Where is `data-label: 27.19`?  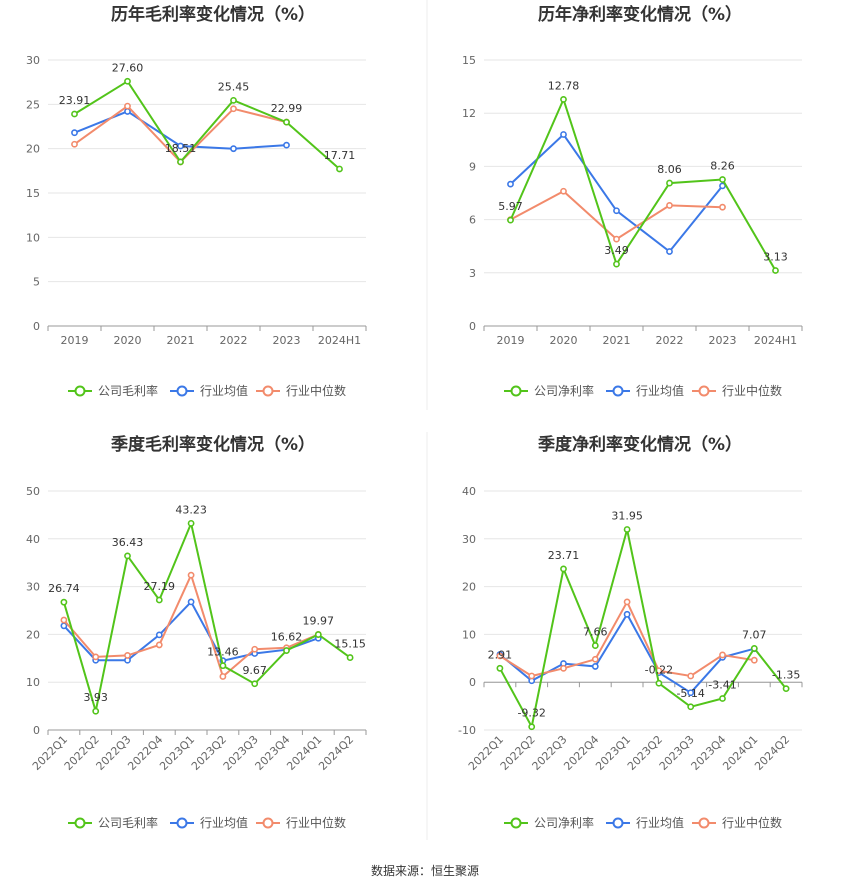
data-label: 27.19 is located at coordinates (160, 586).